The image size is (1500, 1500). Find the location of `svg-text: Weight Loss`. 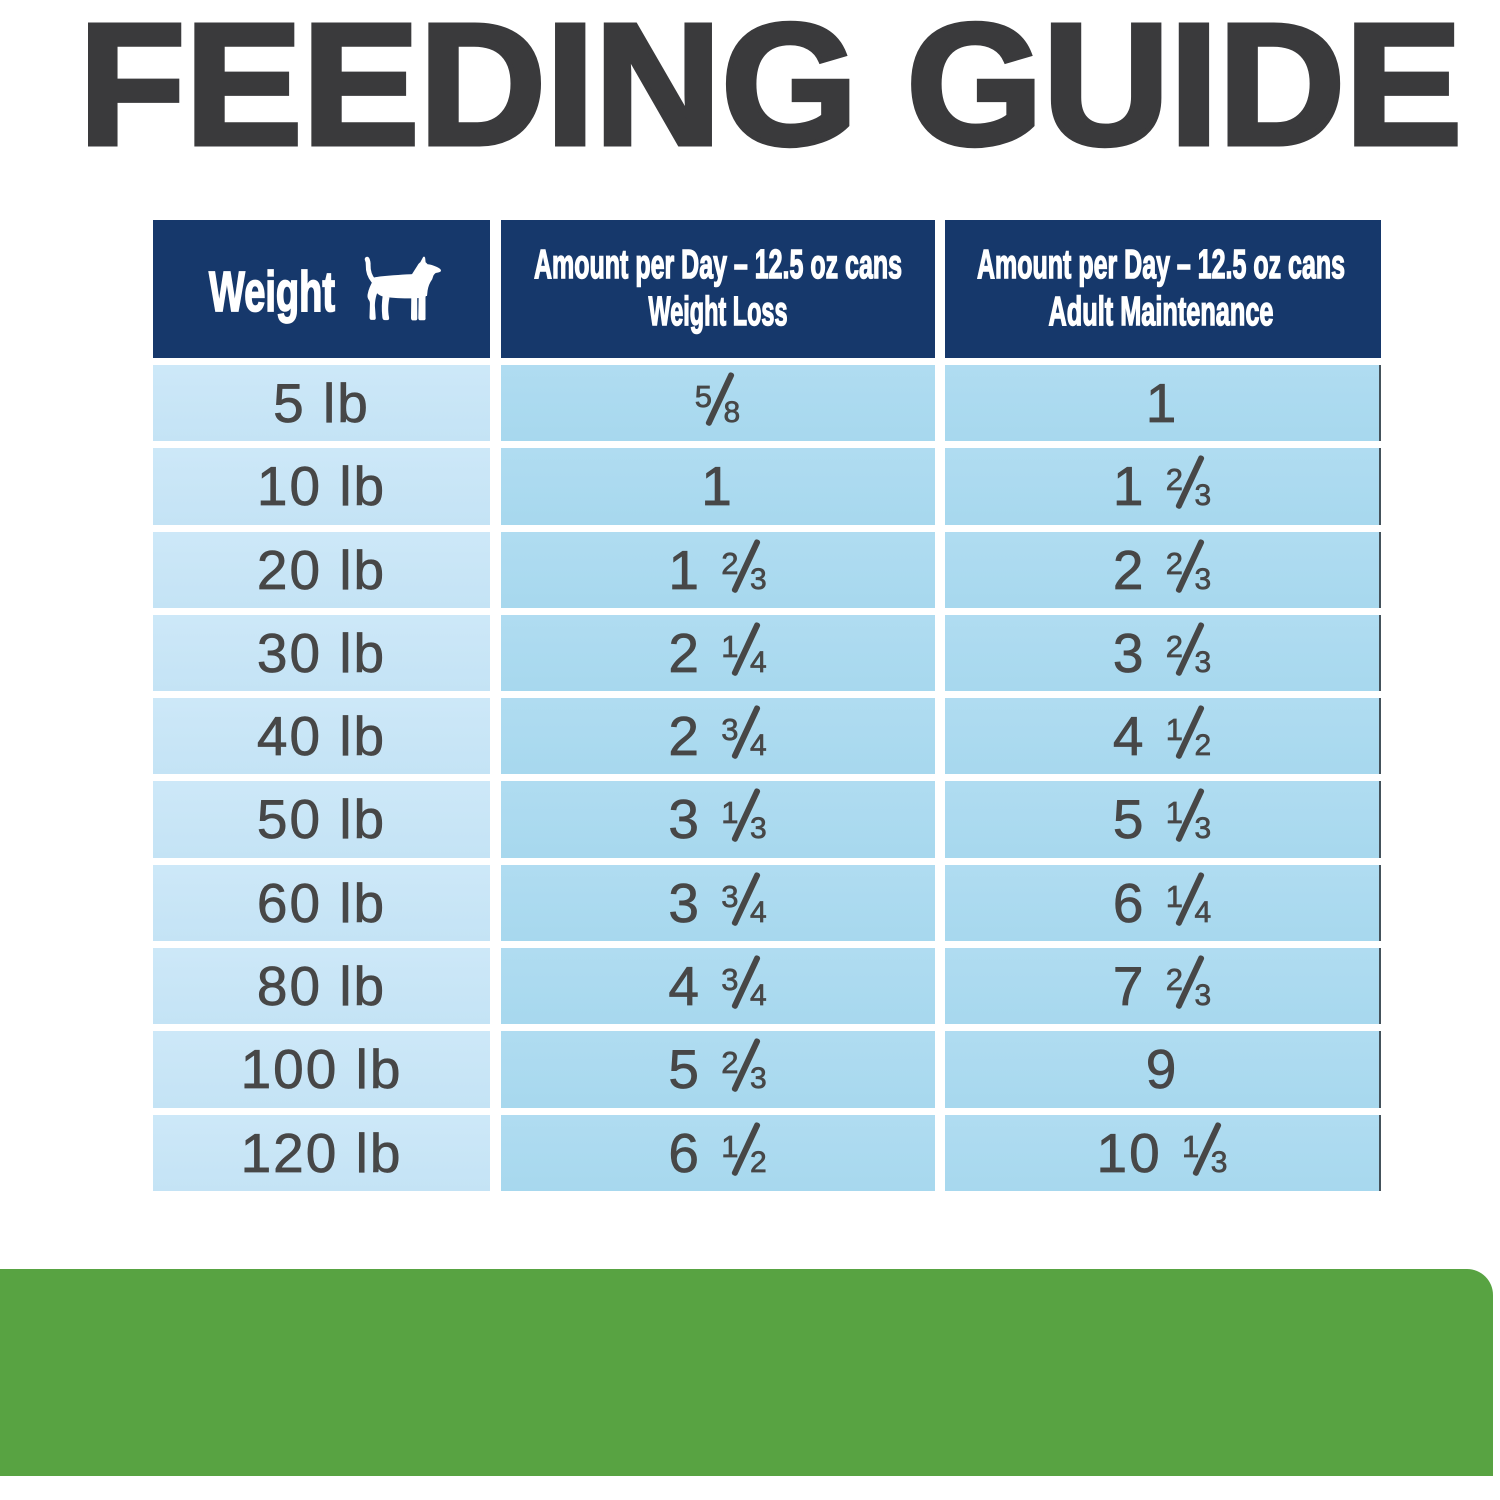

svg-text: Weight Loss is located at coordinates (717, 311).